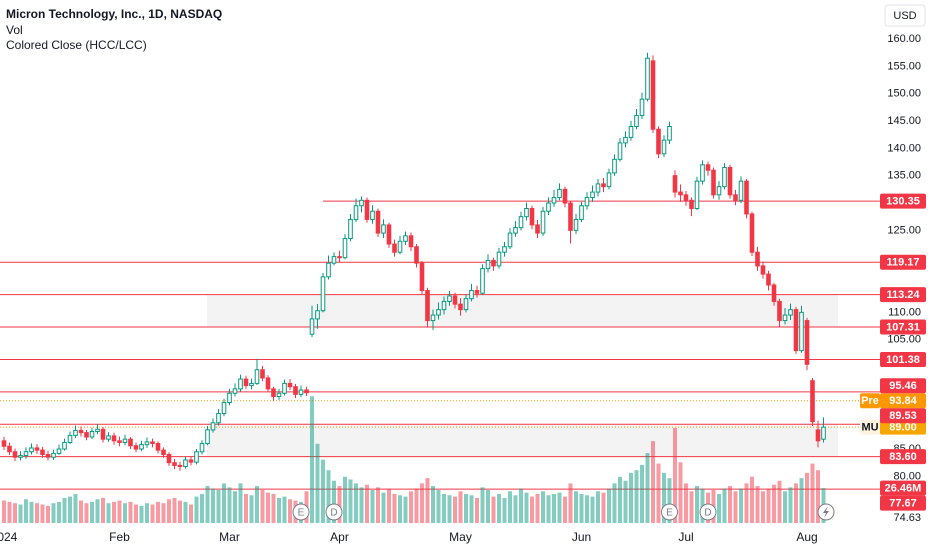 The width and height of the screenshot is (932, 550). Describe the element at coordinates (870, 401) in the screenshot. I see `series-name: Pre` at that location.